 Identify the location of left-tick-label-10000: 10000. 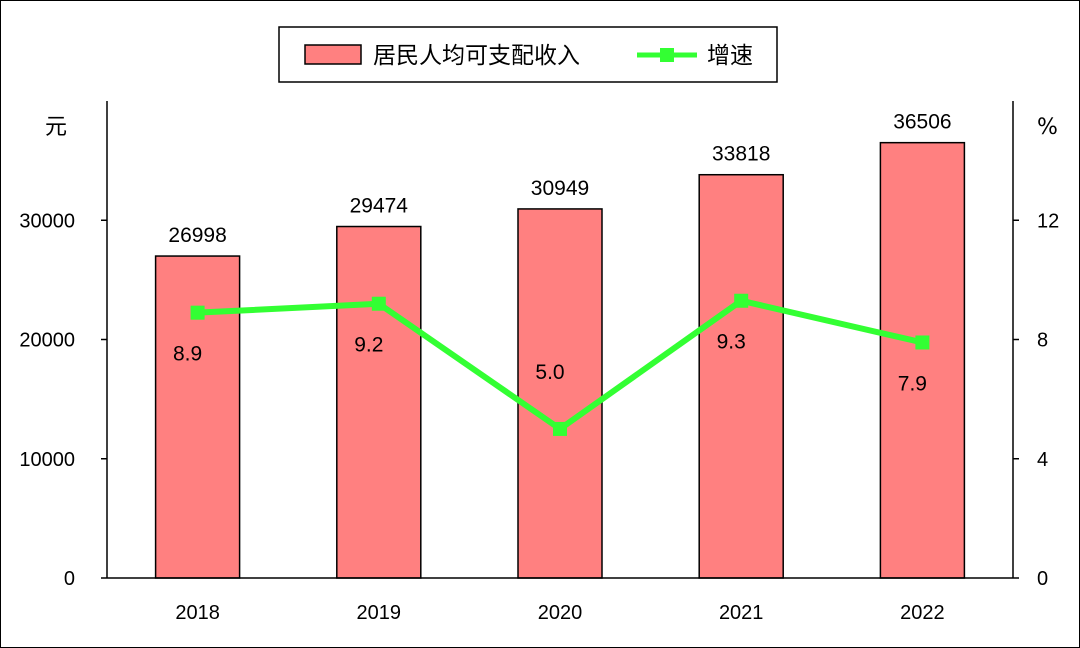
(47, 460).